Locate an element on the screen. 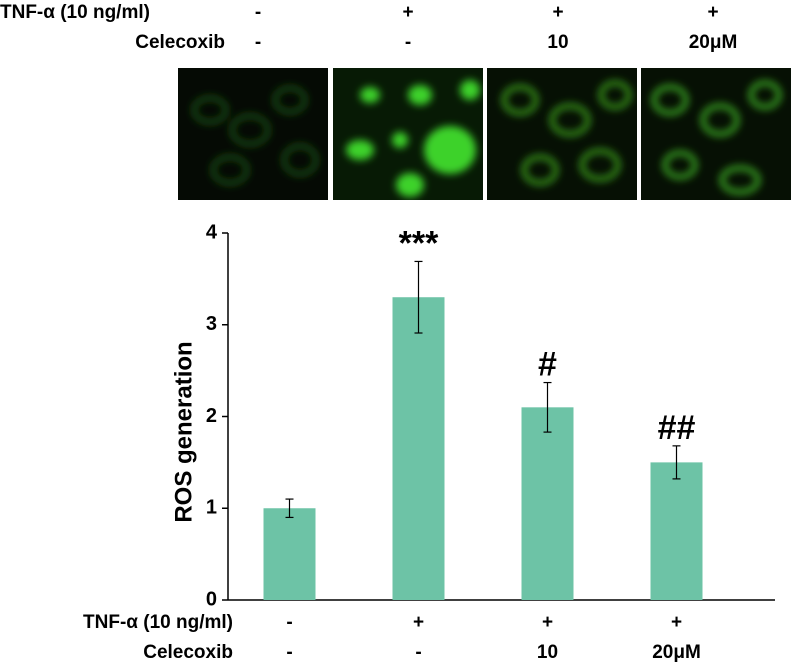  y-axis-label: ROS generation is located at coordinates (183, 431).